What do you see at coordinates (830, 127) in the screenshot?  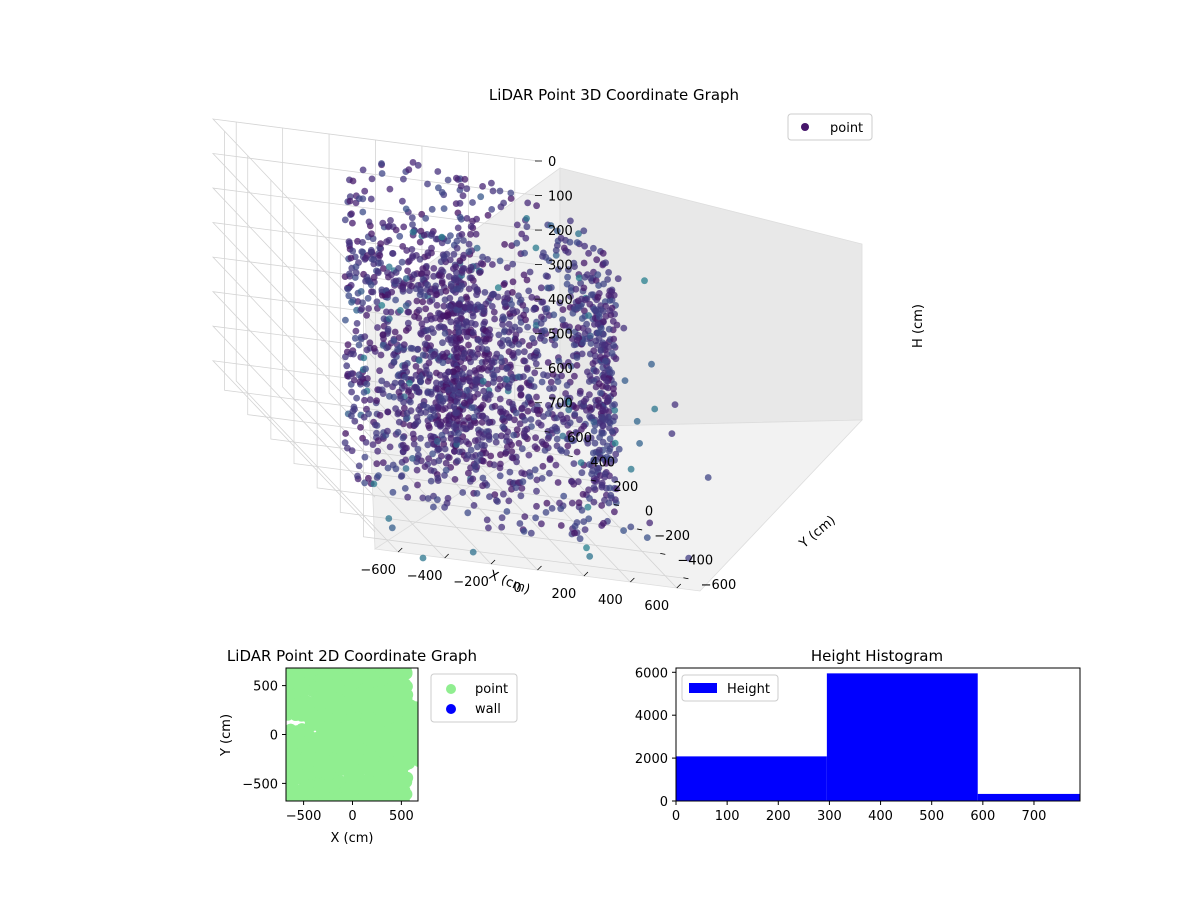 I see `scatter3d-legend-box` at bounding box center [830, 127].